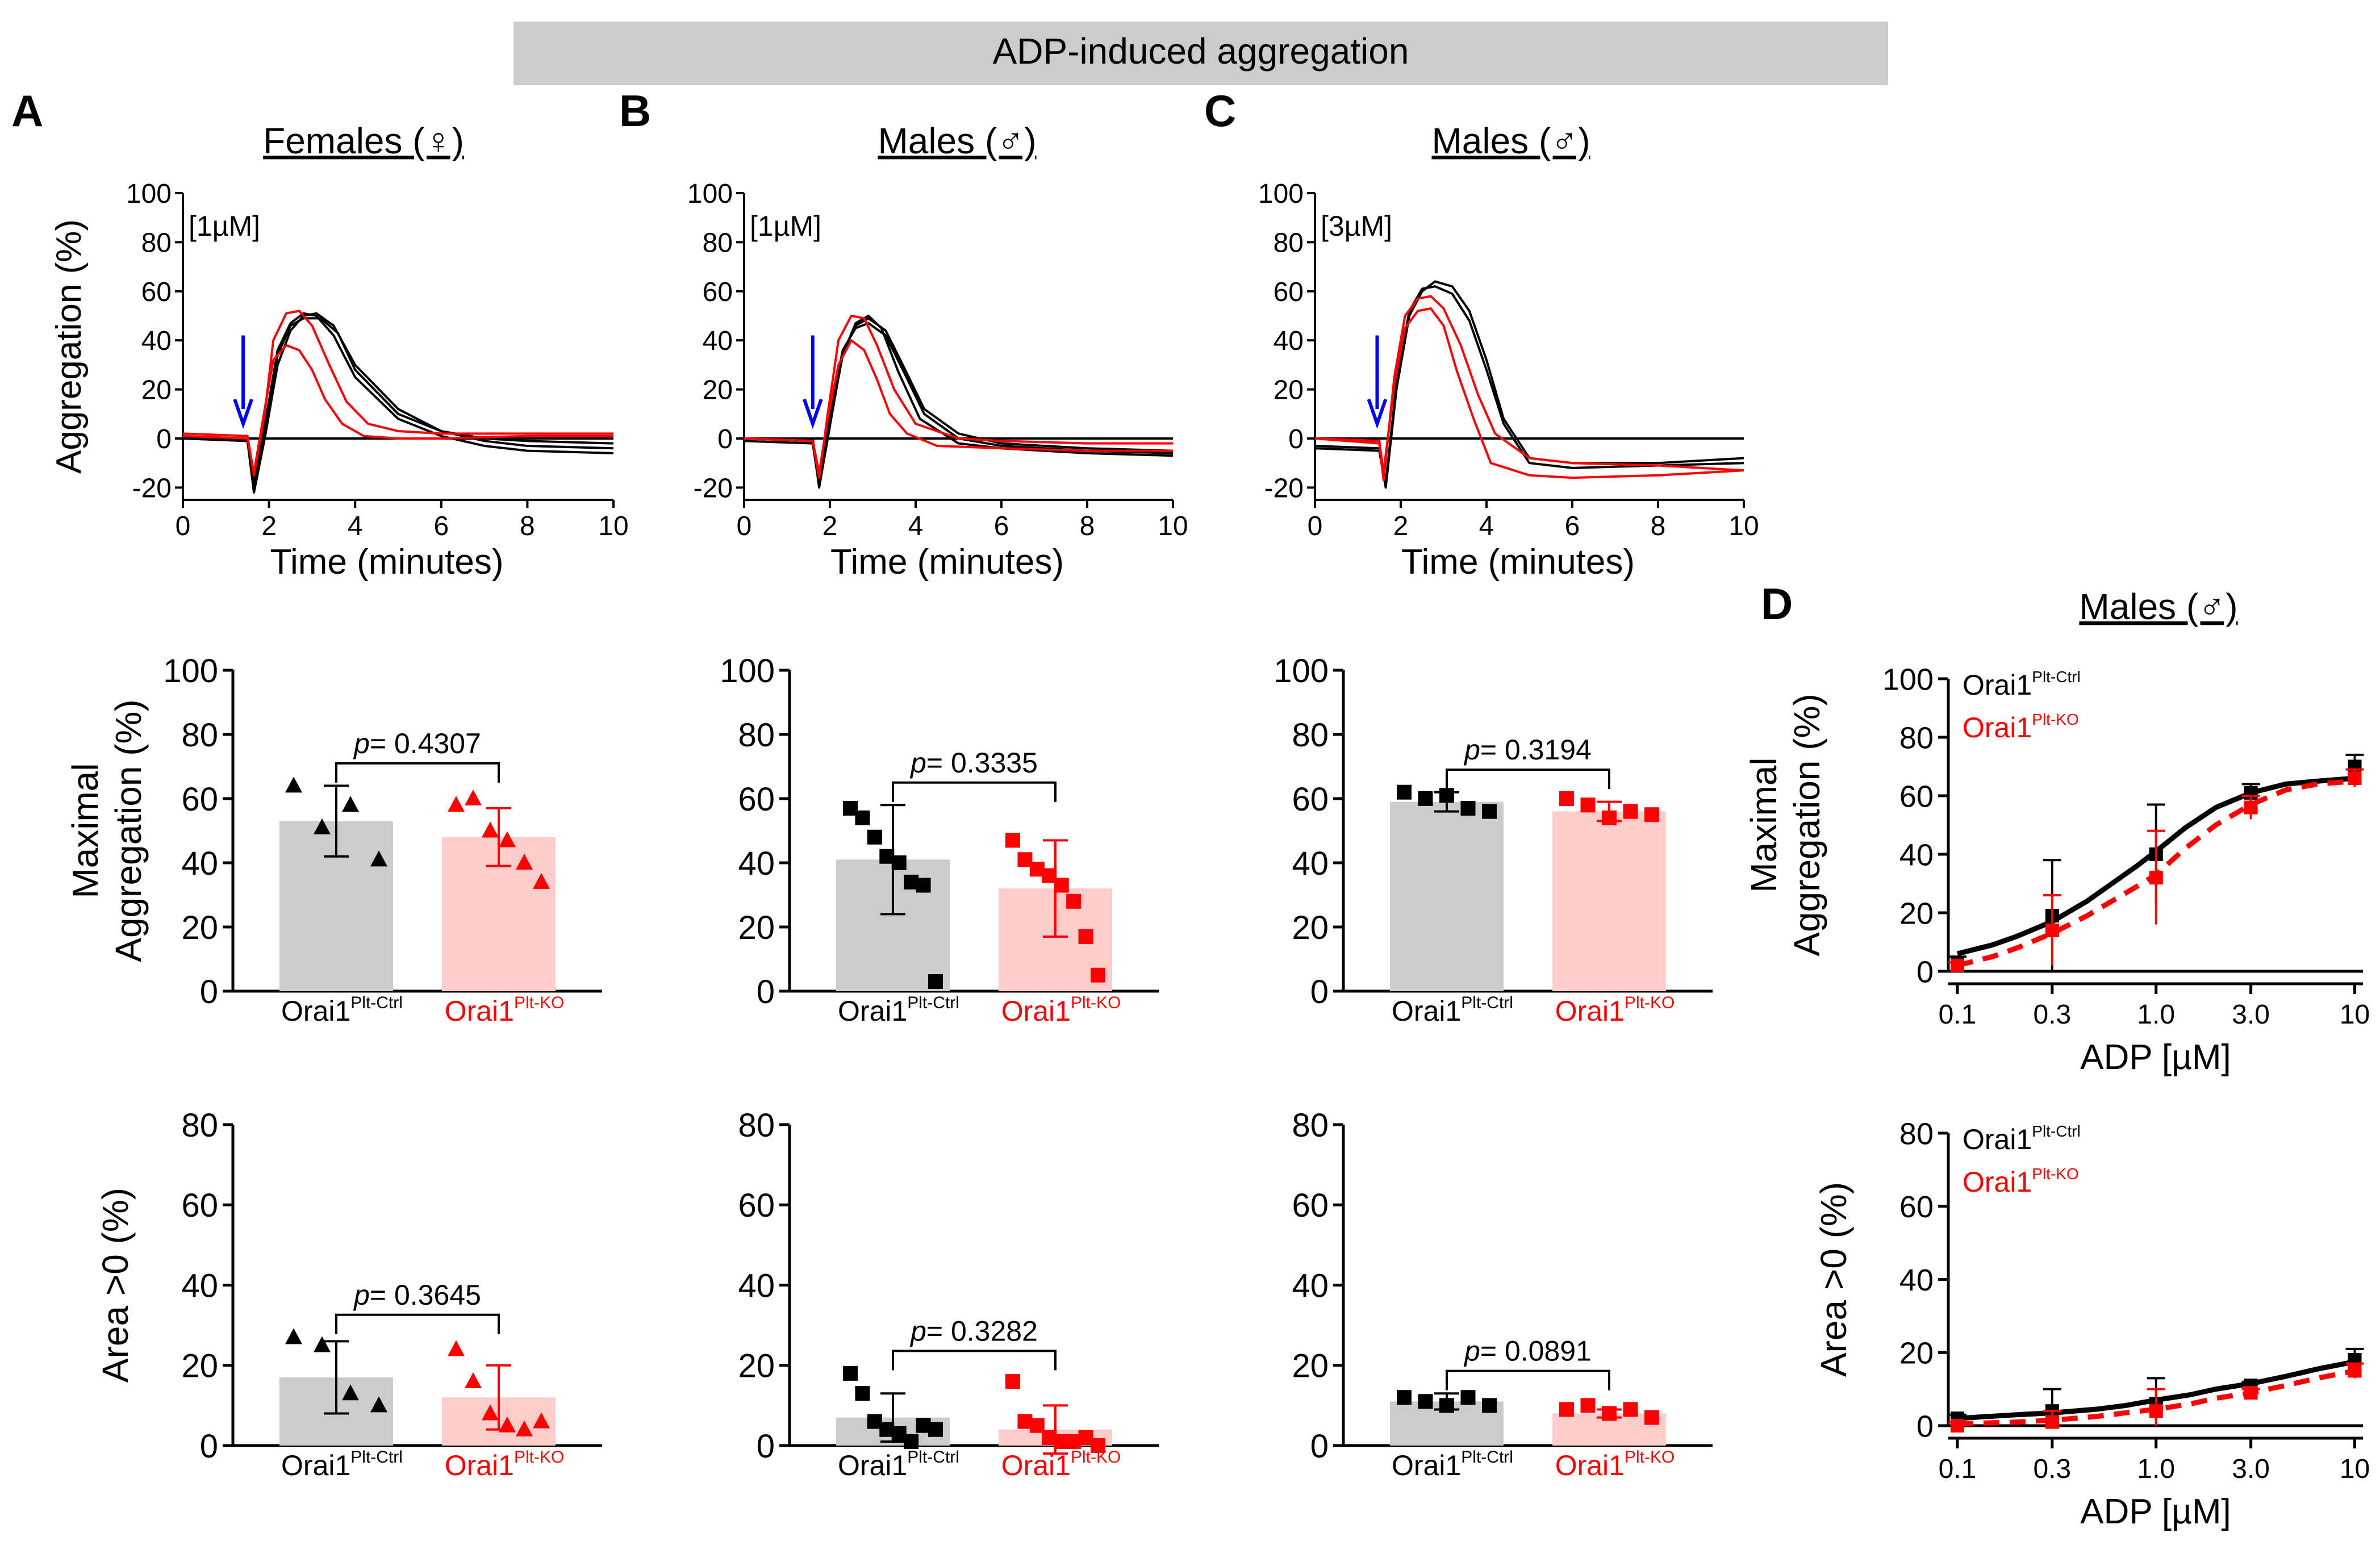 Image resolution: width=2380 pixels, height=1562 pixels. I want to click on B-trace-y-tick-label: -20, so click(713, 488).